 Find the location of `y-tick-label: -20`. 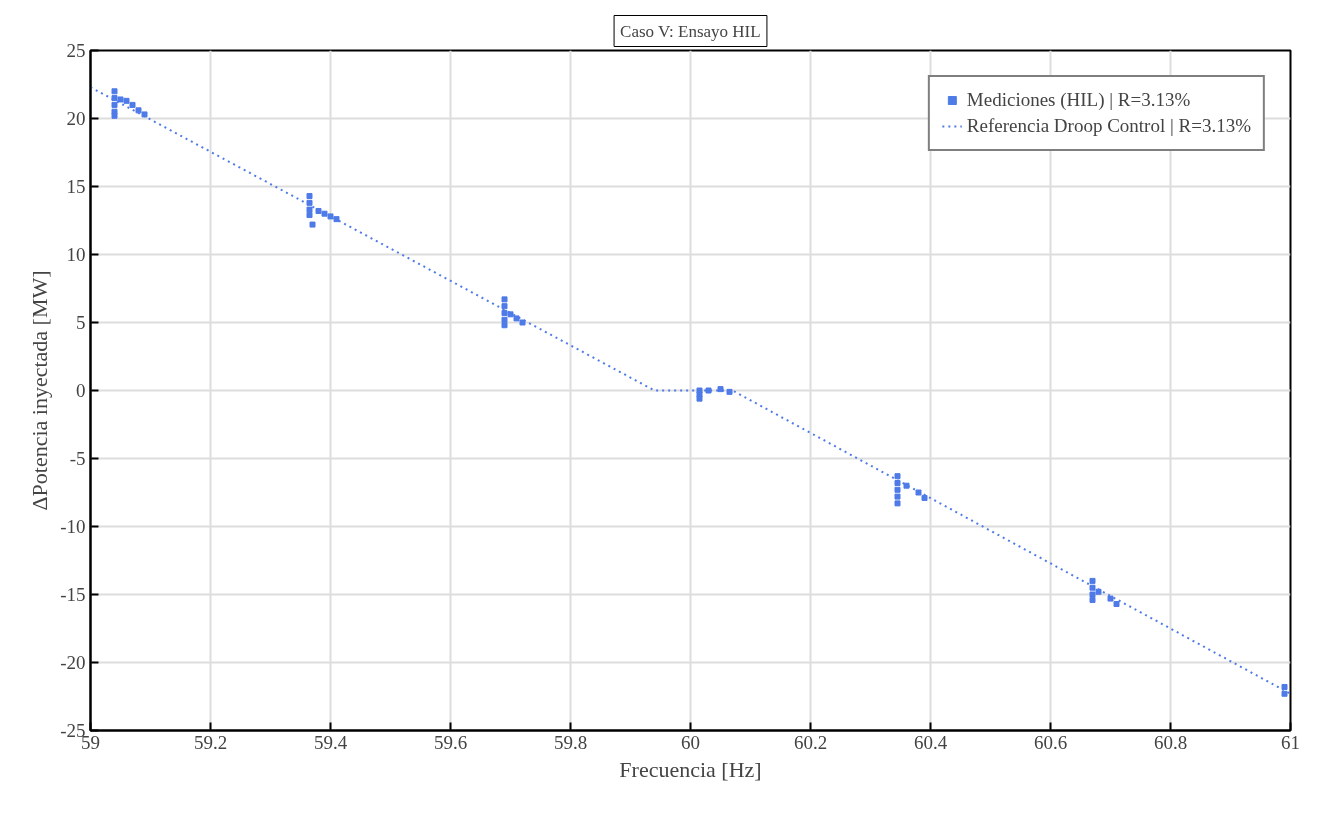

y-tick-label: -20 is located at coordinates (73, 662).